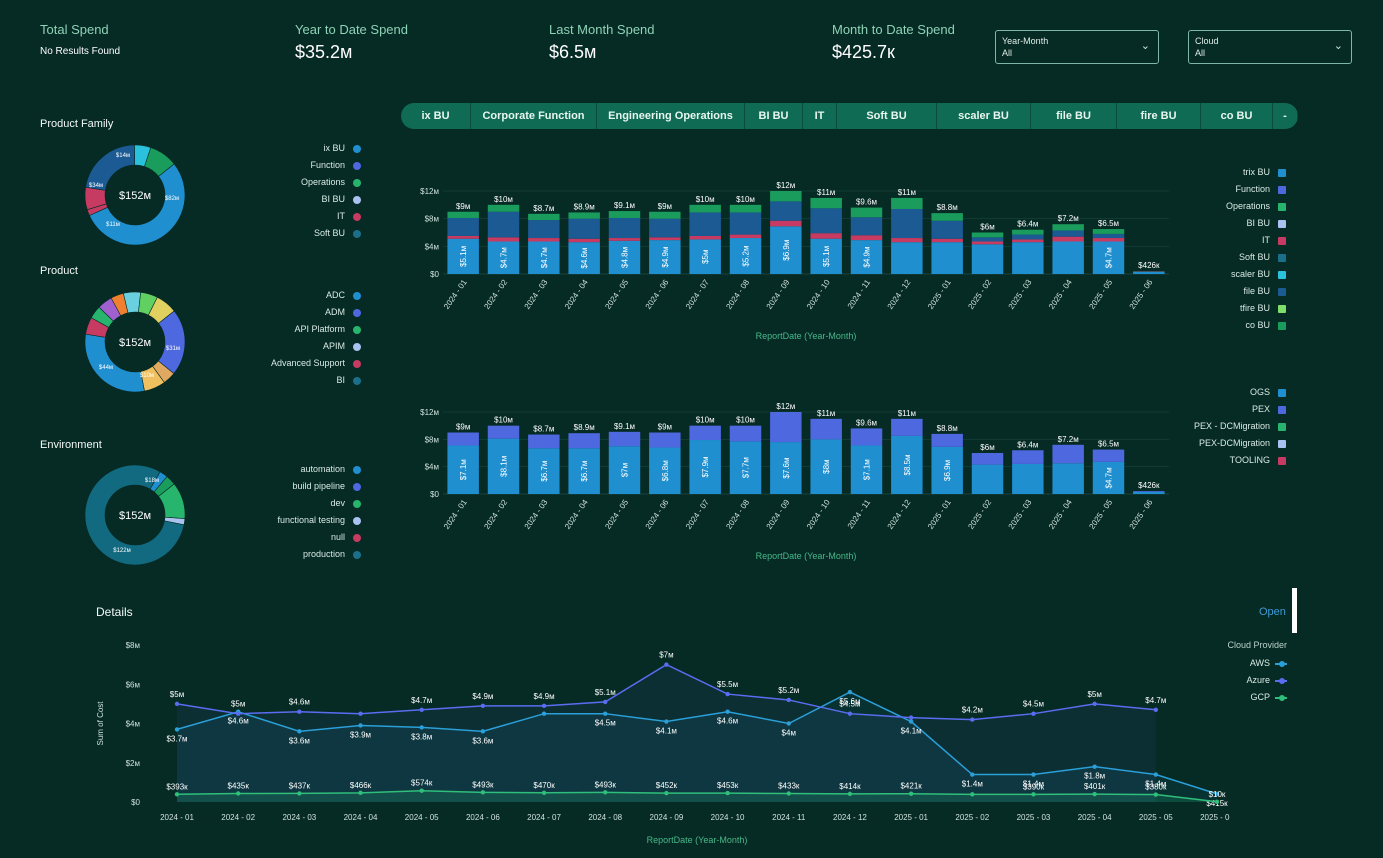  Describe the element at coordinates (774, 116) in the screenshot. I see `tab-3: BI BU` at that location.